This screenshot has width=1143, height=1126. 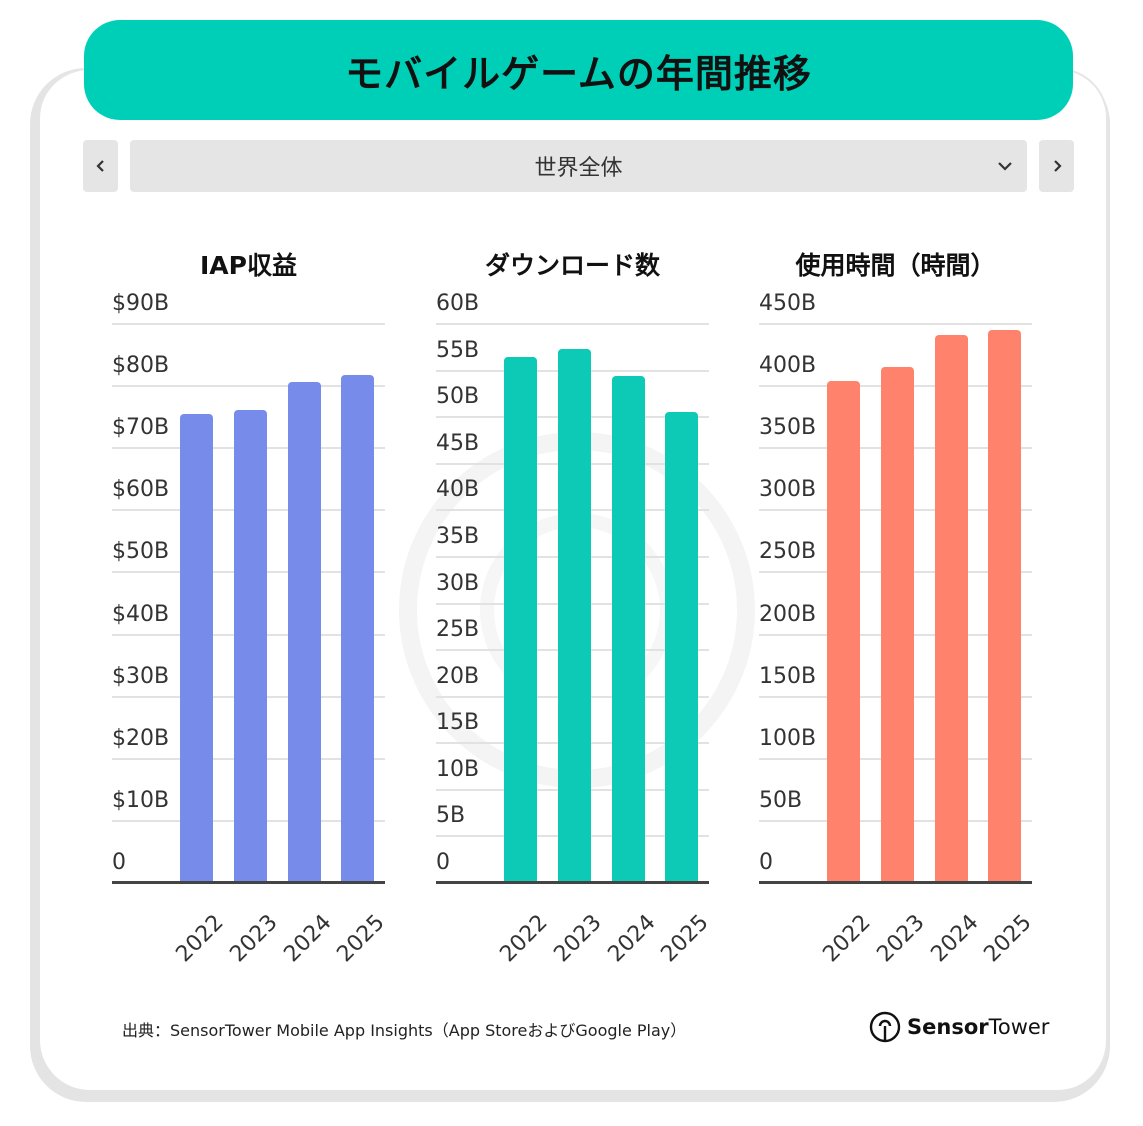 I want to click on sensor-tower-logo: Sensor Tower, so click(x=959, y=1027).